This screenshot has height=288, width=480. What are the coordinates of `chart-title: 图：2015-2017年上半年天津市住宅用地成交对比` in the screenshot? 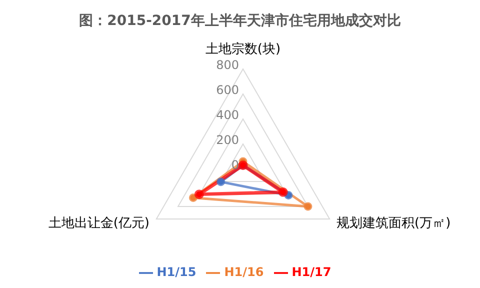 It's located at (240, 21).